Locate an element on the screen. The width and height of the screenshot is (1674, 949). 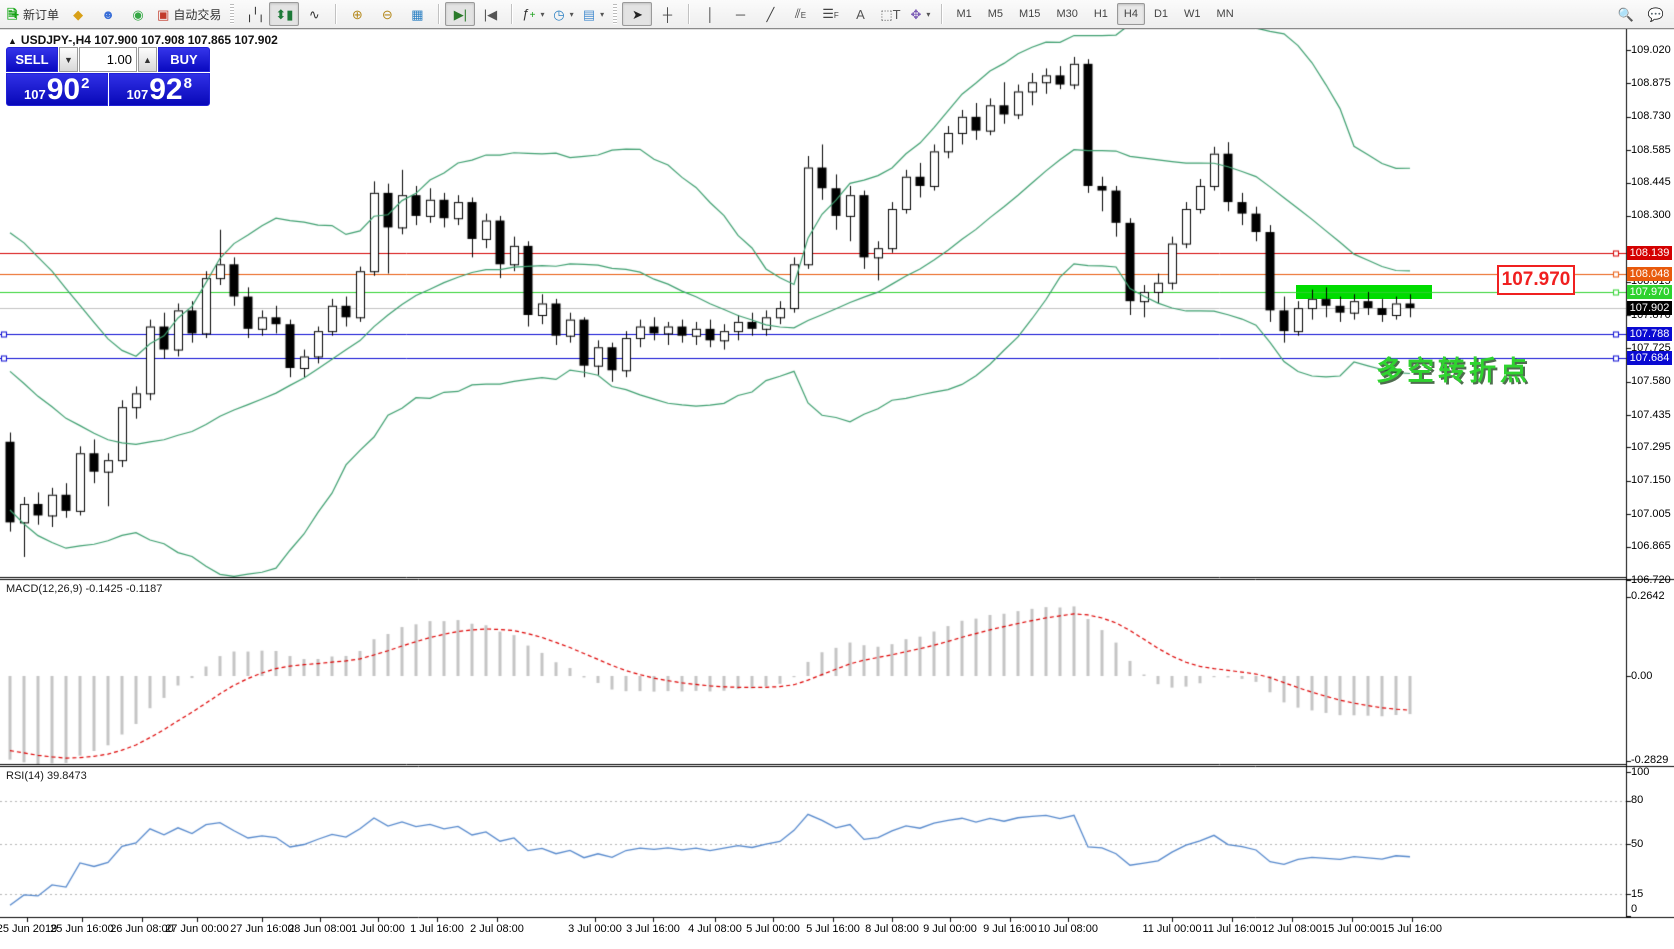
sell-price: 107 90 2 is located at coordinates (57, 89).